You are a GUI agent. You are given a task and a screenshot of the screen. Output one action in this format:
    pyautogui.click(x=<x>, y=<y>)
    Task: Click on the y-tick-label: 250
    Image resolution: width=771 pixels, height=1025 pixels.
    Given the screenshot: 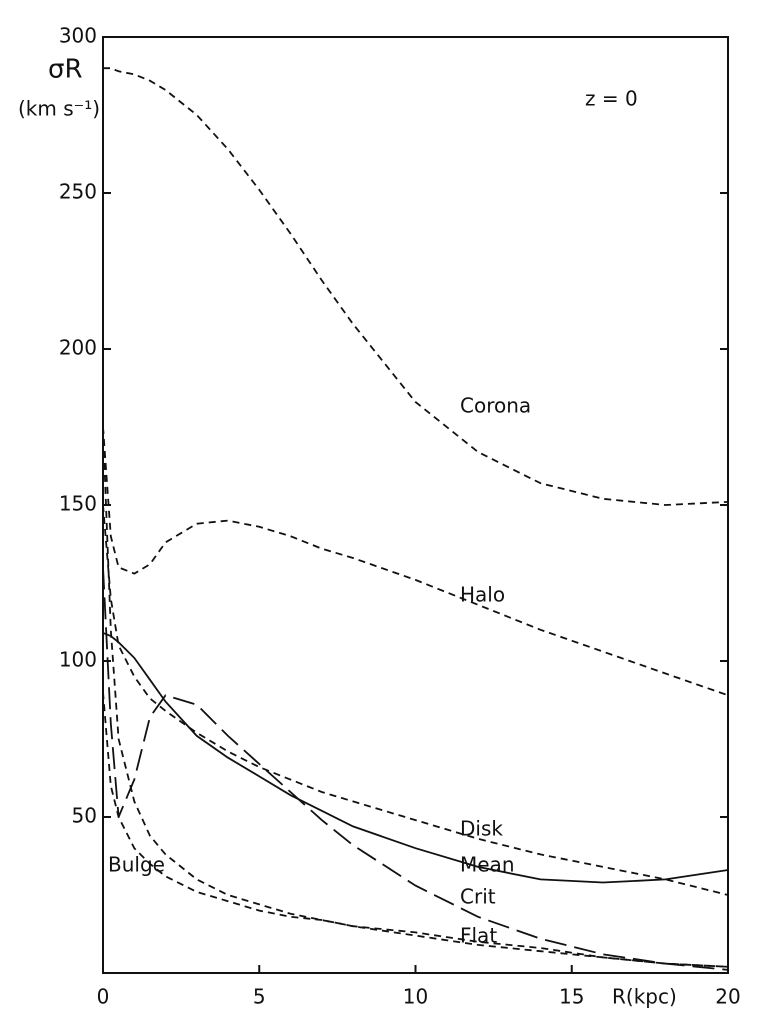 What is the action you would take?
    pyautogui.click(x=78, y=192)
    